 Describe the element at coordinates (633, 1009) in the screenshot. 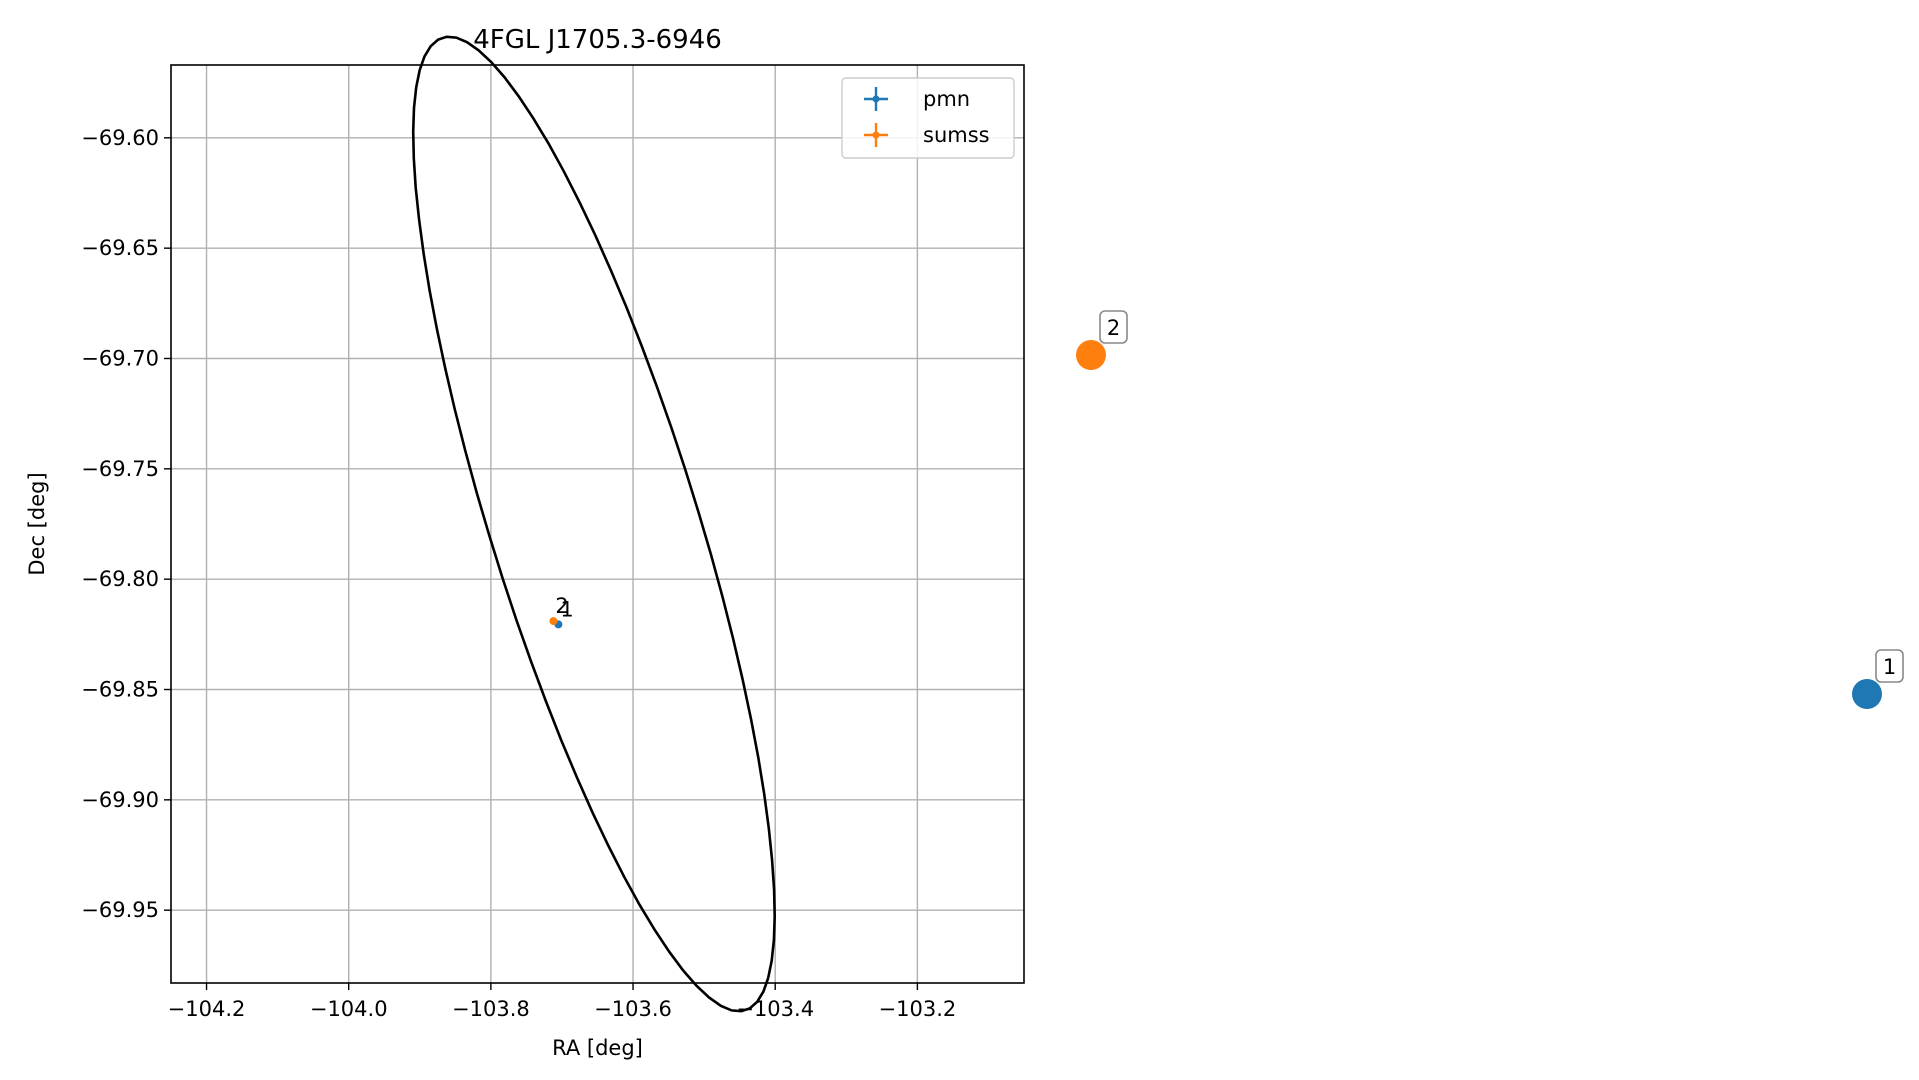

I see `x-tick-label: −103.6` at that location.